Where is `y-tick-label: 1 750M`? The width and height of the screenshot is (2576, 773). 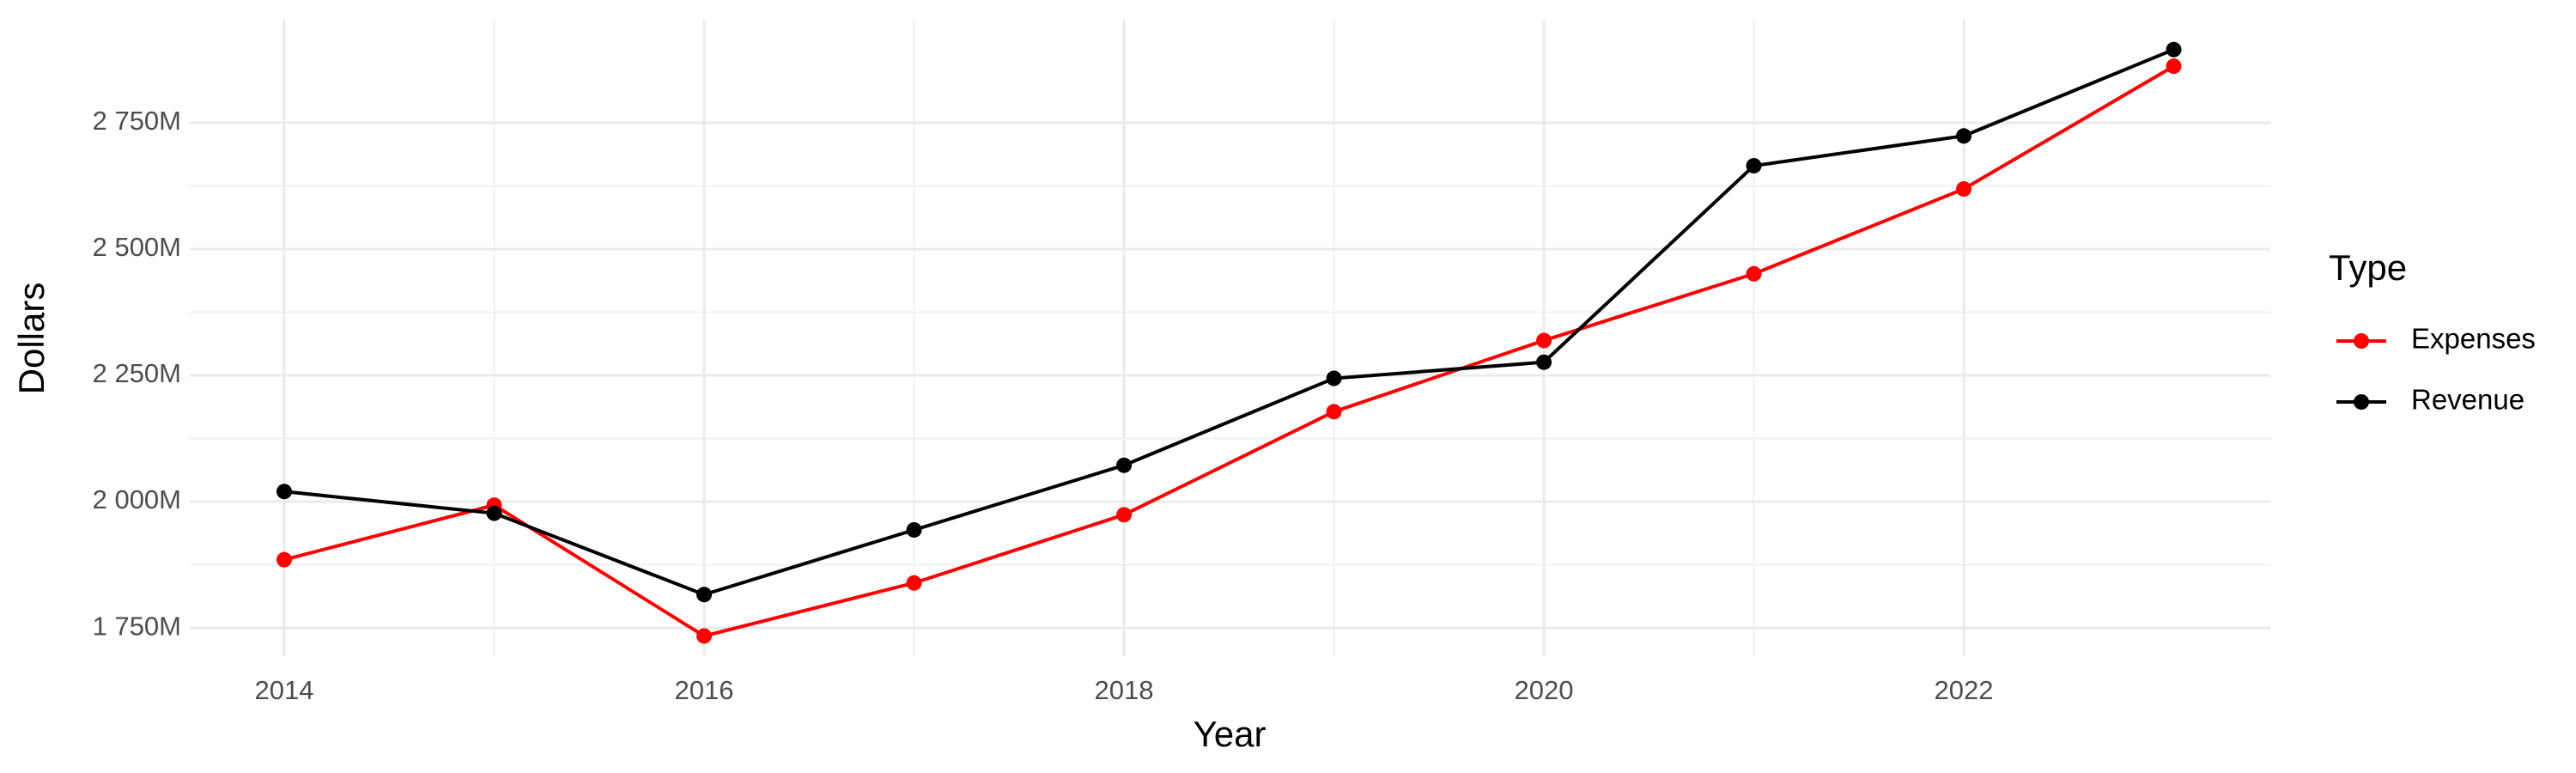
y-tick-label: 1 750M is located at coordinates (137, 626).